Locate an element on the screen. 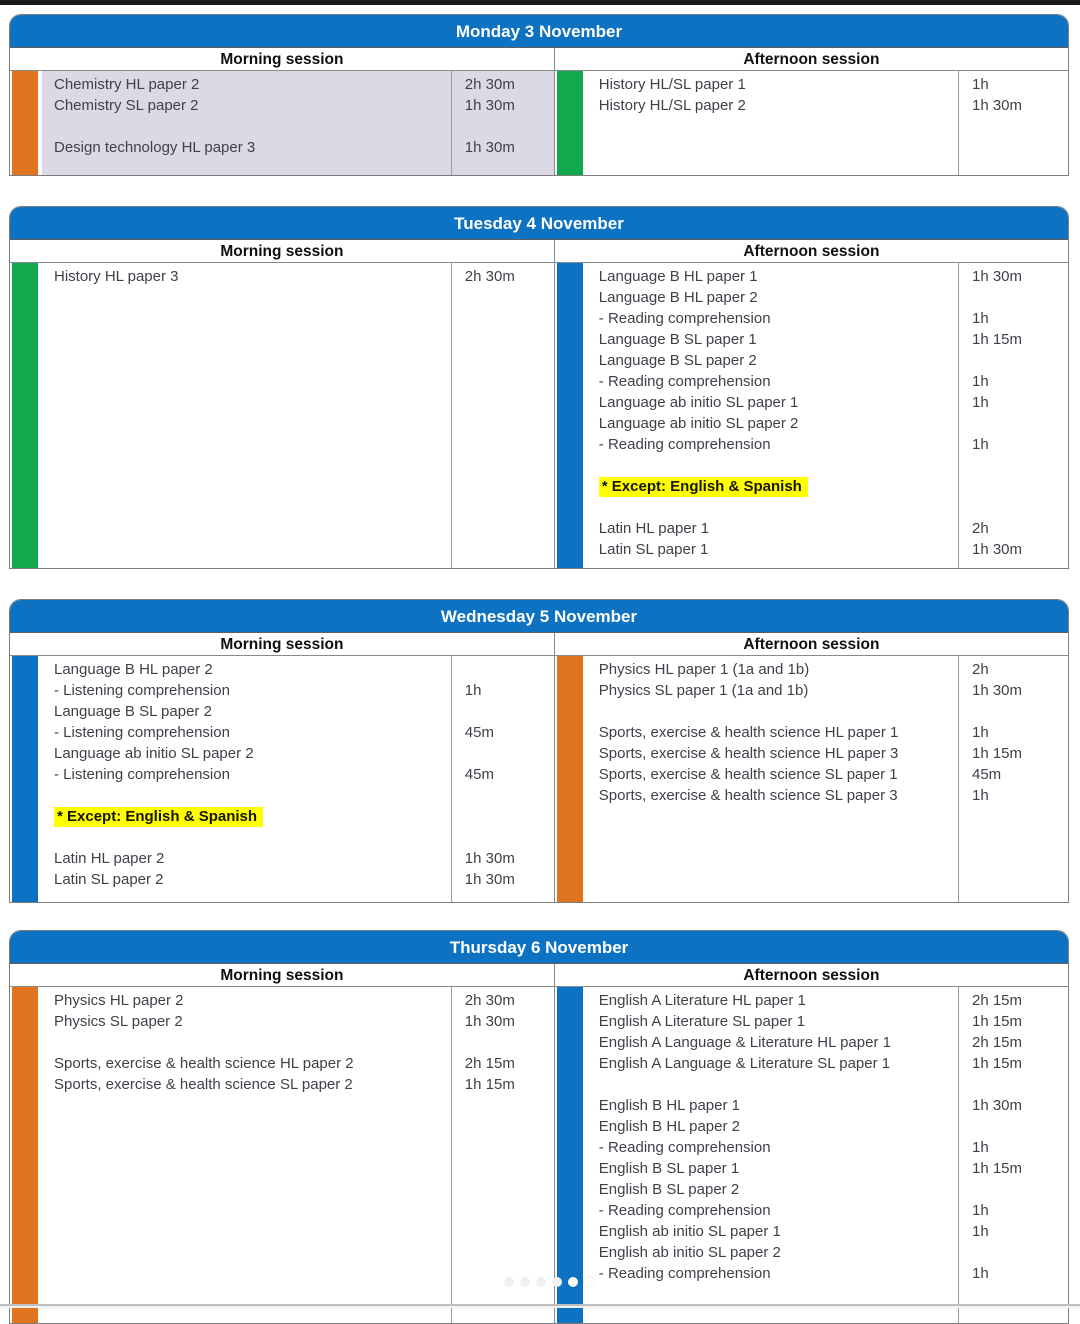  day-title: Monday 3 November is located at coordinates (539, 31).